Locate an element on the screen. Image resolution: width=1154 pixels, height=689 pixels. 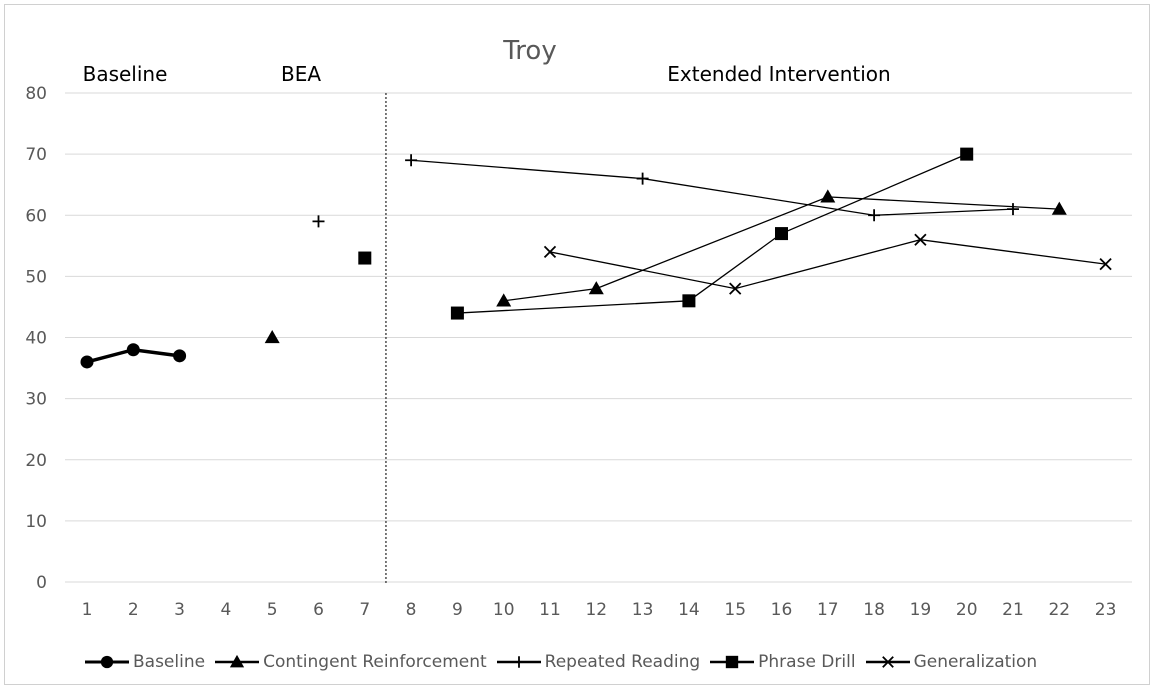
legend-item-generalization: Generalization is located at coordinates (951, 662).